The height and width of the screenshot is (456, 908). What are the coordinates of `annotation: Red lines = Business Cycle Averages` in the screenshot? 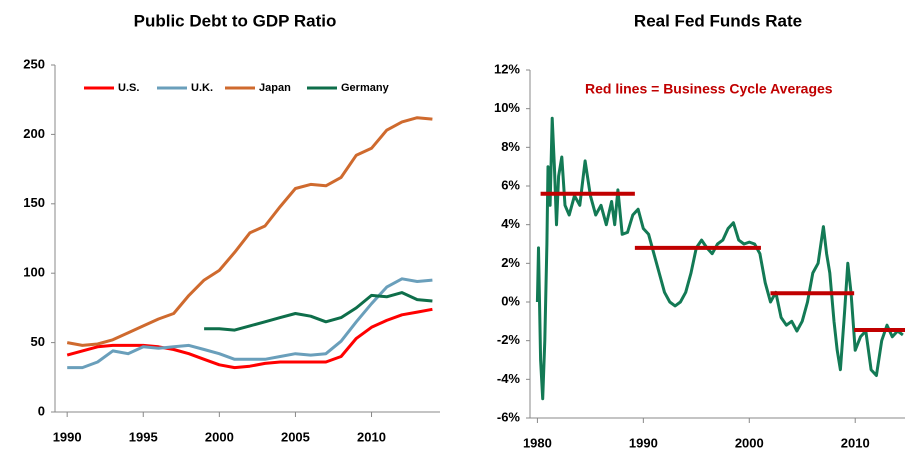 It's located at (709, 89).